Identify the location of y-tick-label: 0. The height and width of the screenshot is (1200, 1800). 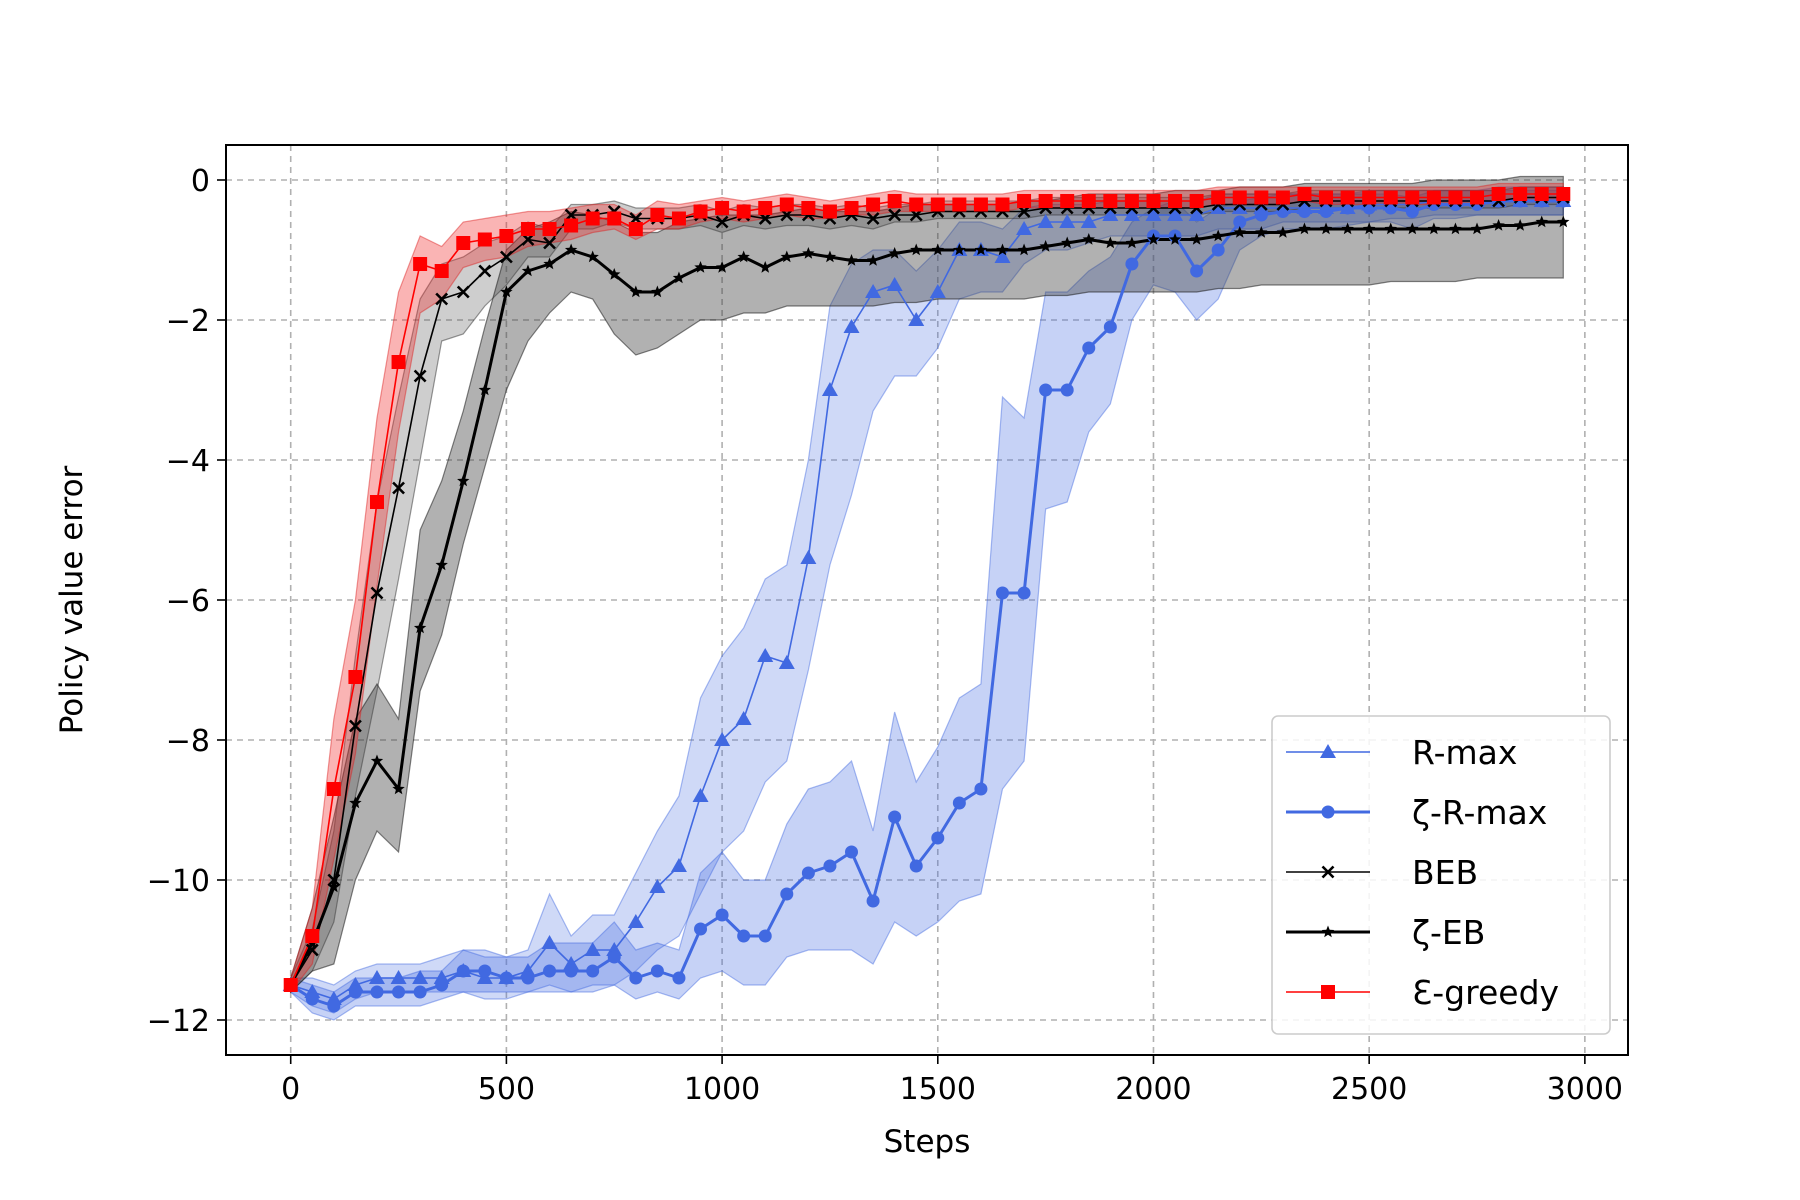
(200, 181).